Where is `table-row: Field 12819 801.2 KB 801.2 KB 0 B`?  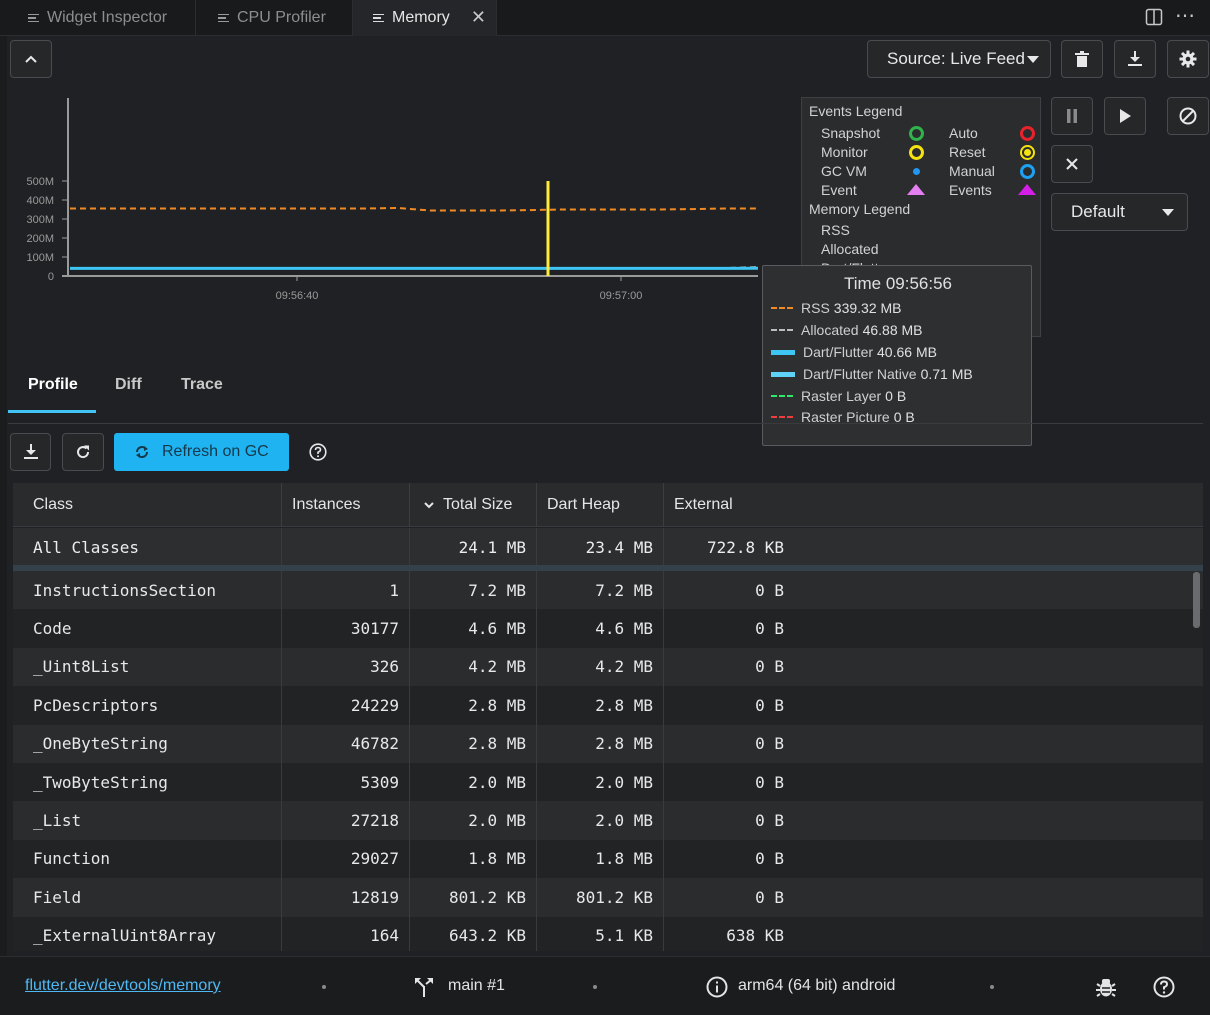
table-row: Field 12819 801.2 KB 801.2 KB 0 B is located at coordinates (608, 897).